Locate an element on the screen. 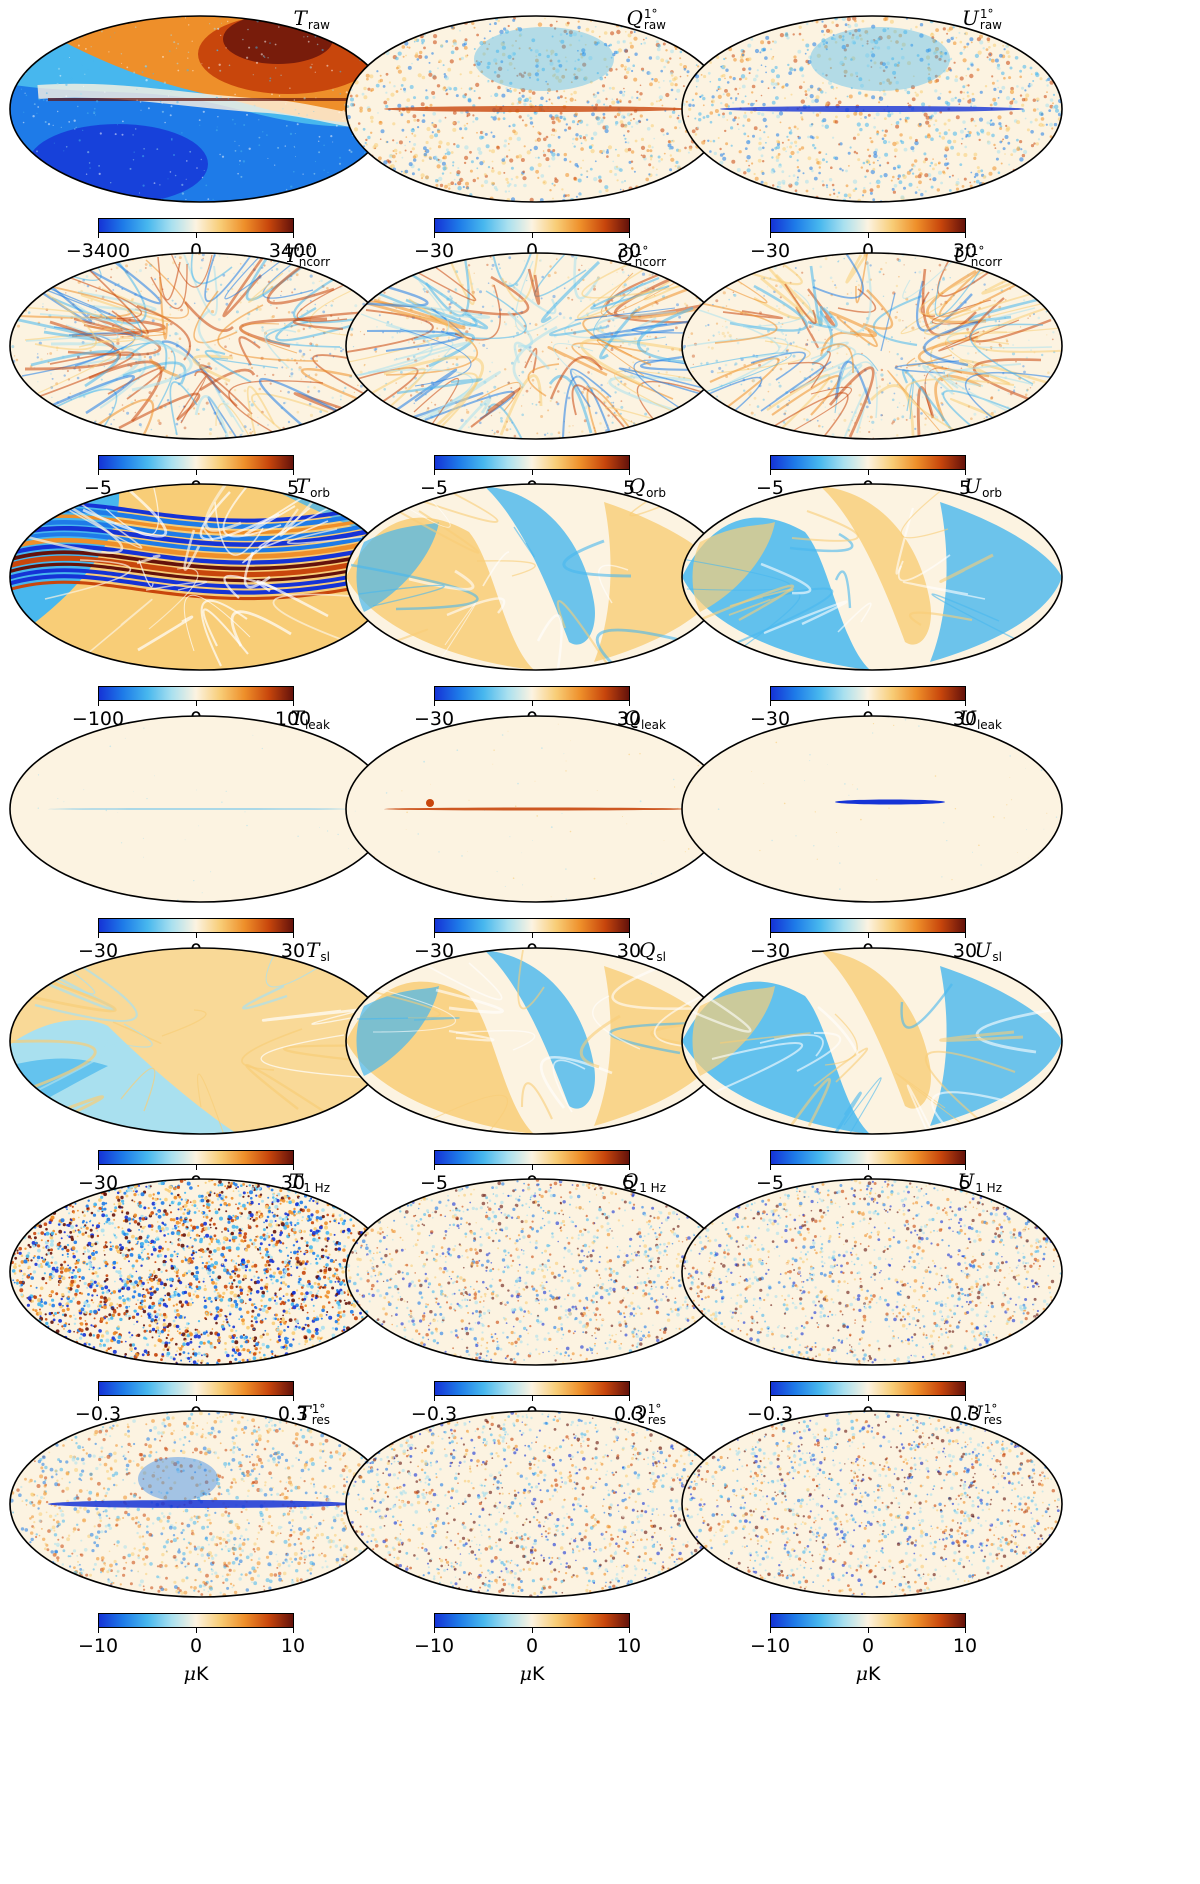 The width and height of the screenshot is (1200, 1884). map-panel-Q_res: Q 1° res −10 0 10 μK is located at coordinates (536, 1540).